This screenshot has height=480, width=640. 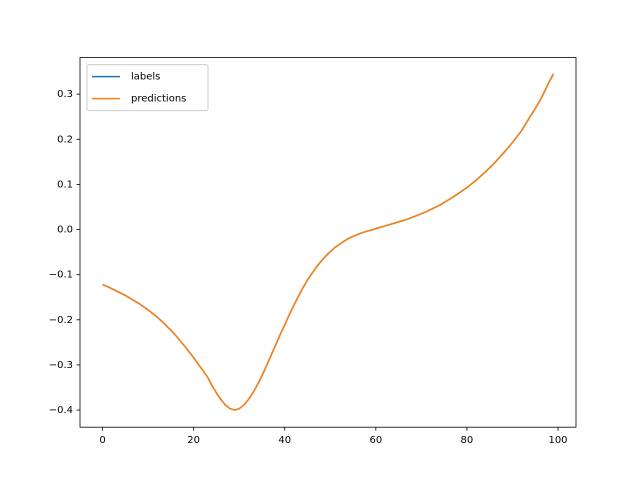 I want to click on y-tick-label: 0.0, so click(x=65, y=230).